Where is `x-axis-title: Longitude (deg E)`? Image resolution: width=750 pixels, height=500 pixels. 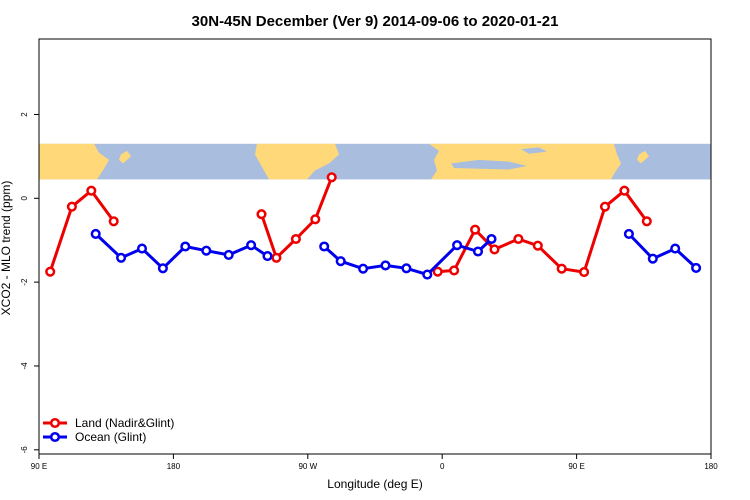 x-axis-title: Longitude (deg E) is located at coordinates (374, 484).